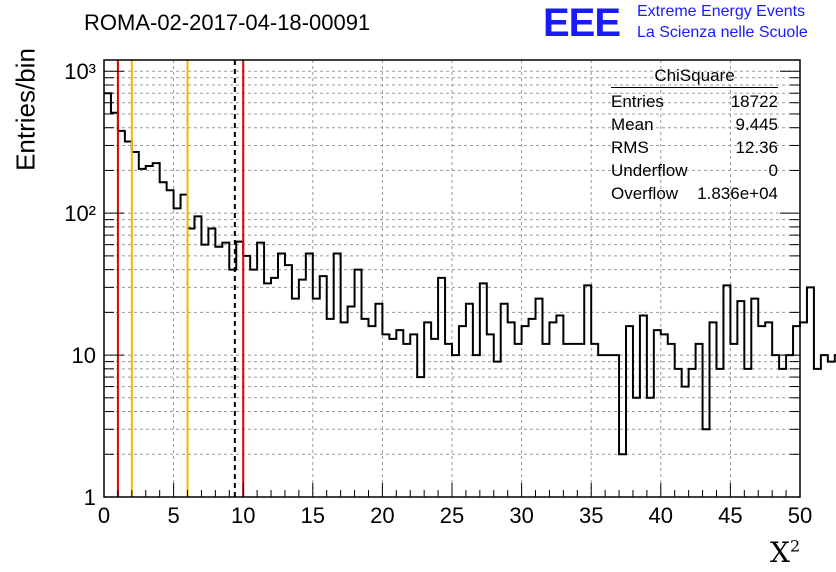  I want to click on x-tick-label: 10, so click(243, 515).